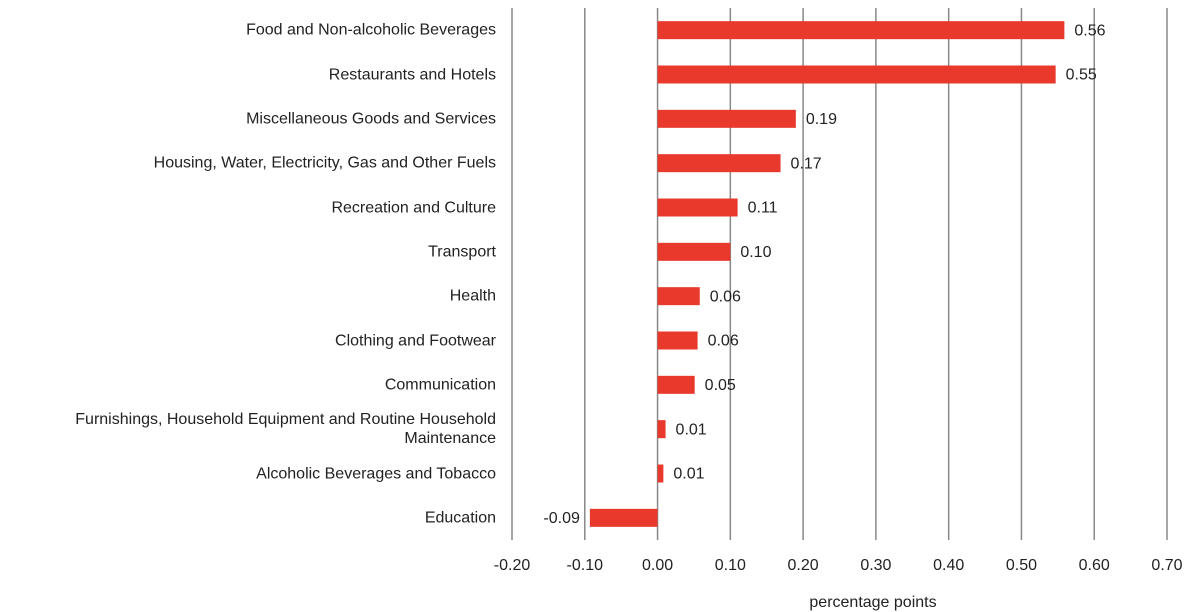 Image resolution: width=1189 pixels, height=612 pixels. Describe the element at coordinates (371, 119) in the screenshot. I see `category-label: Miscellaneous Goods and Services` at that location.